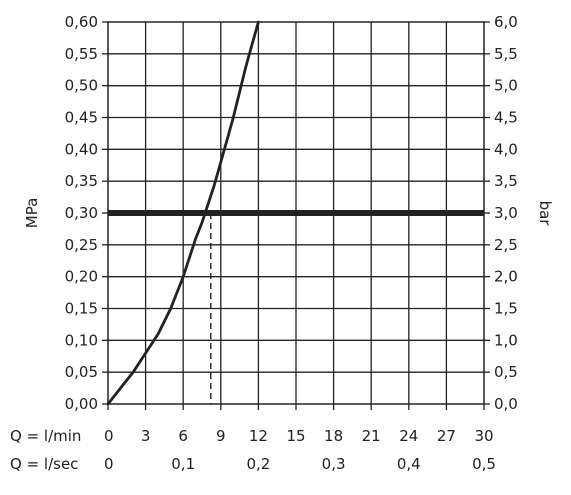  I want to click on x-tick-label: 30, so click(483, 436).